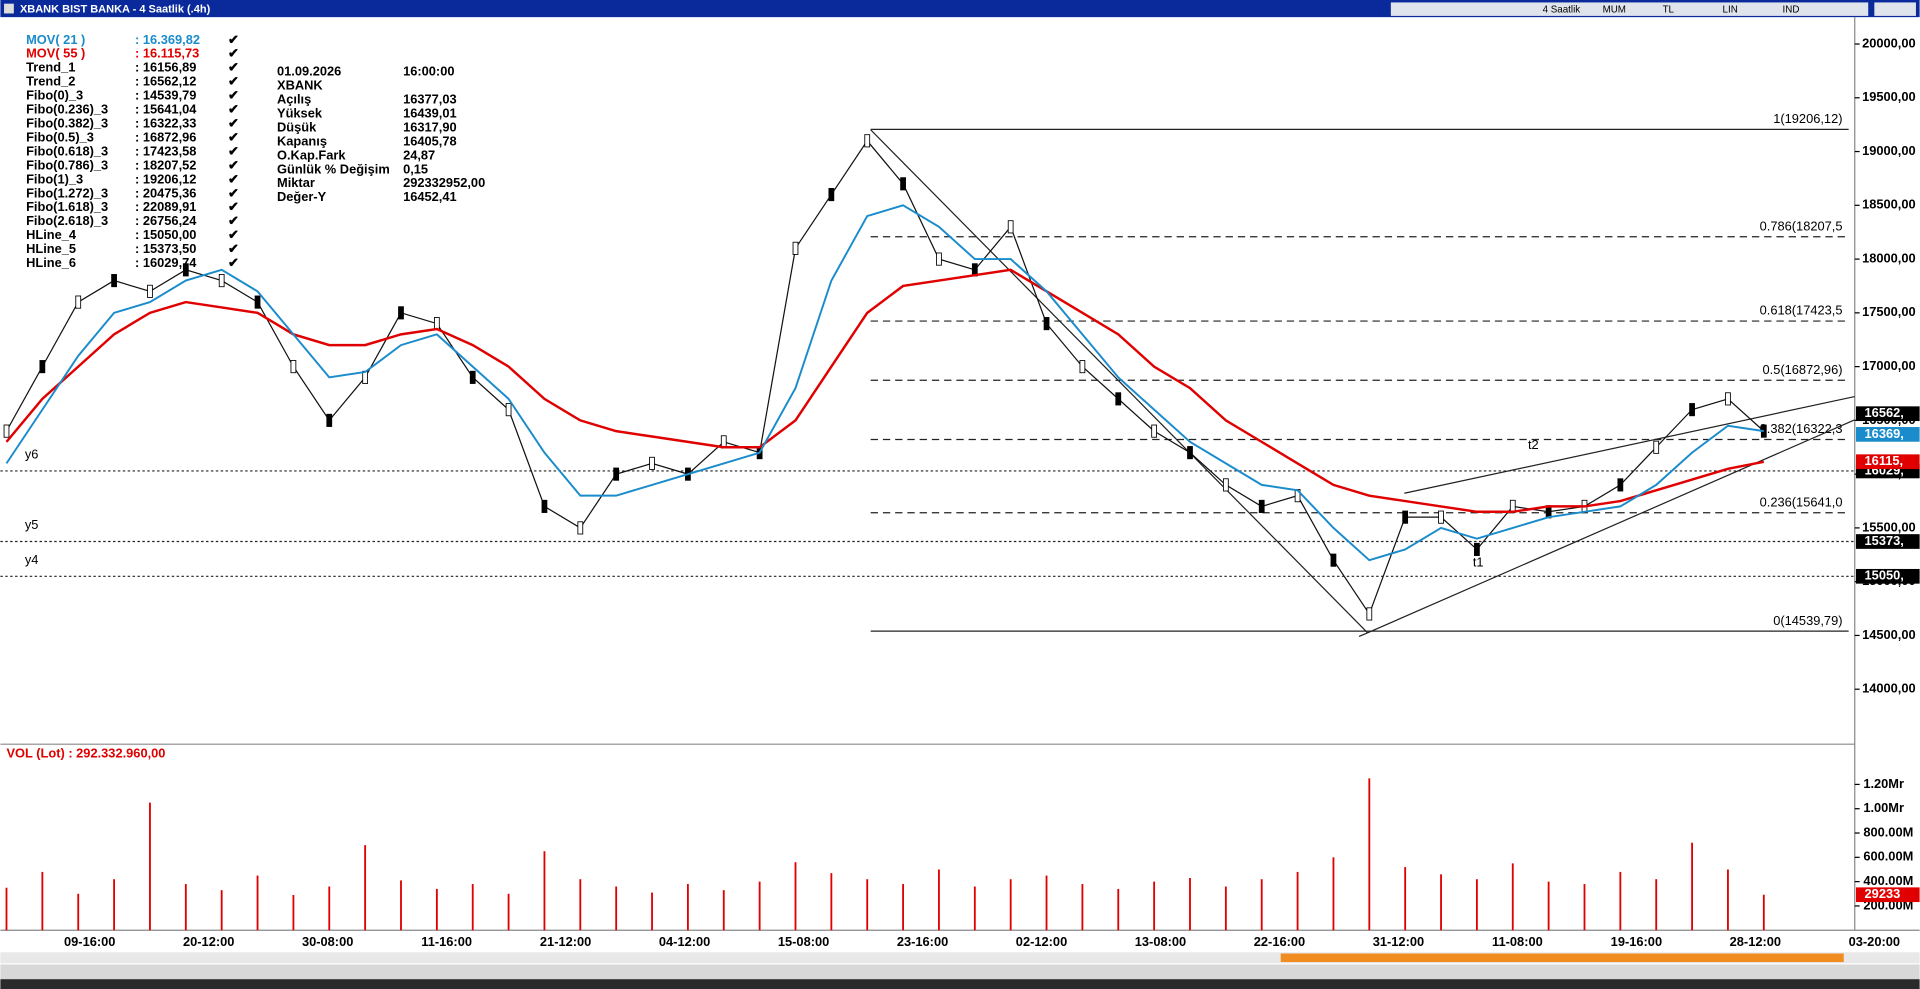  What do you see at coordinates (1279, 941) in the screenshot?
I see `x-tick-label: 22-16:00` at bounding box center [1279, 941].